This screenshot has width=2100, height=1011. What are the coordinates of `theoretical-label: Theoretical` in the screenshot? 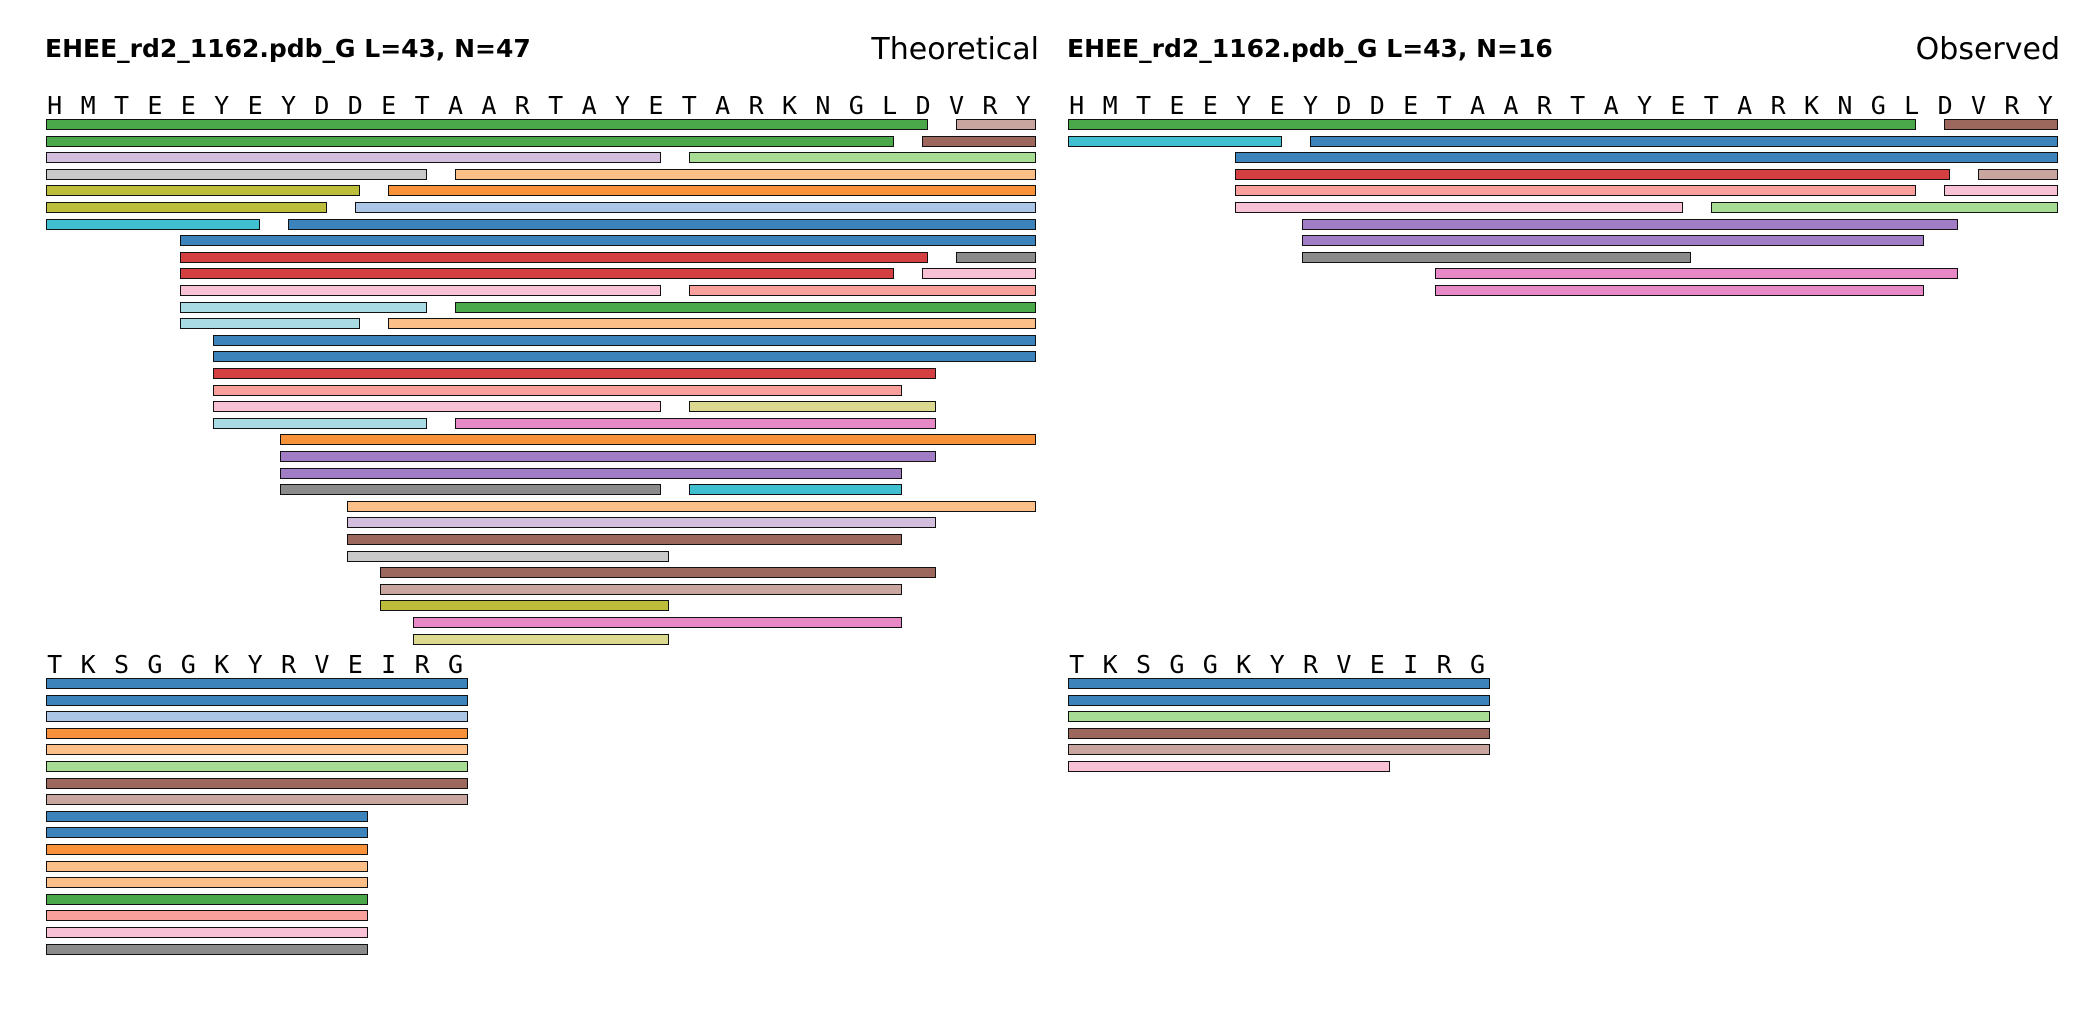 It's located at (955, 49).